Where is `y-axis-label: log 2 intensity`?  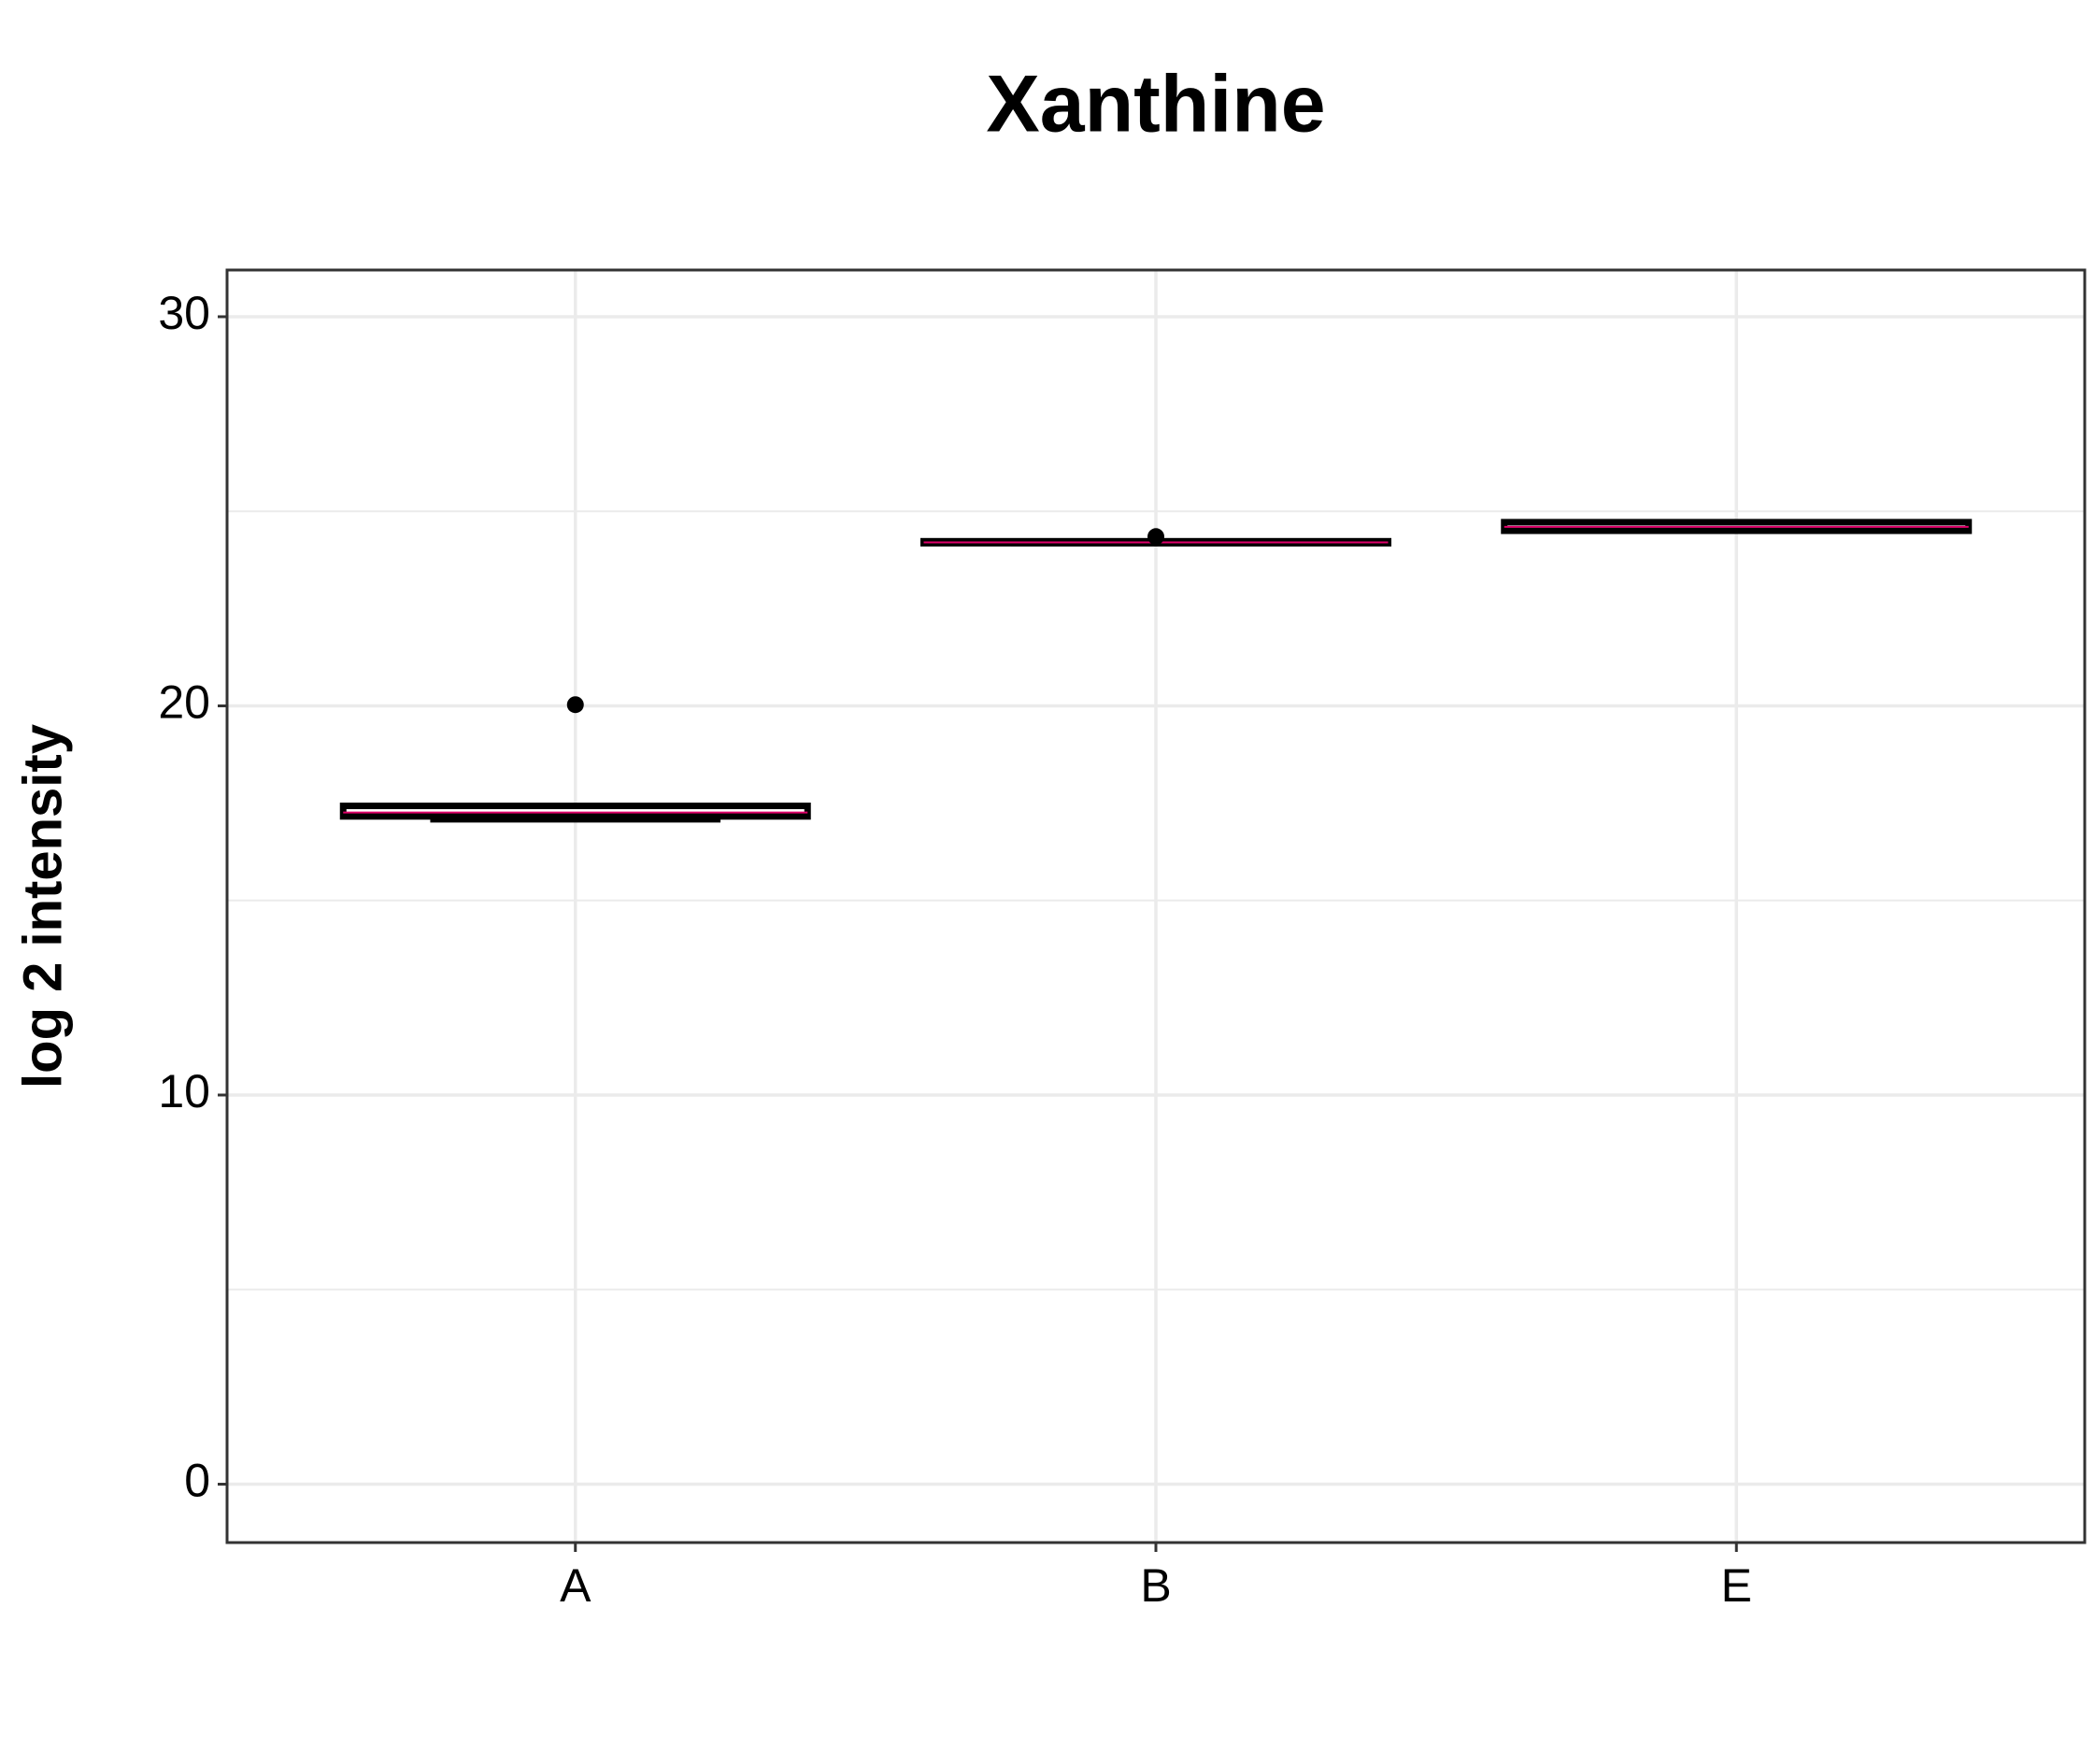
y-axis-label: log 2 intensity is located at coordinates (42, 906).